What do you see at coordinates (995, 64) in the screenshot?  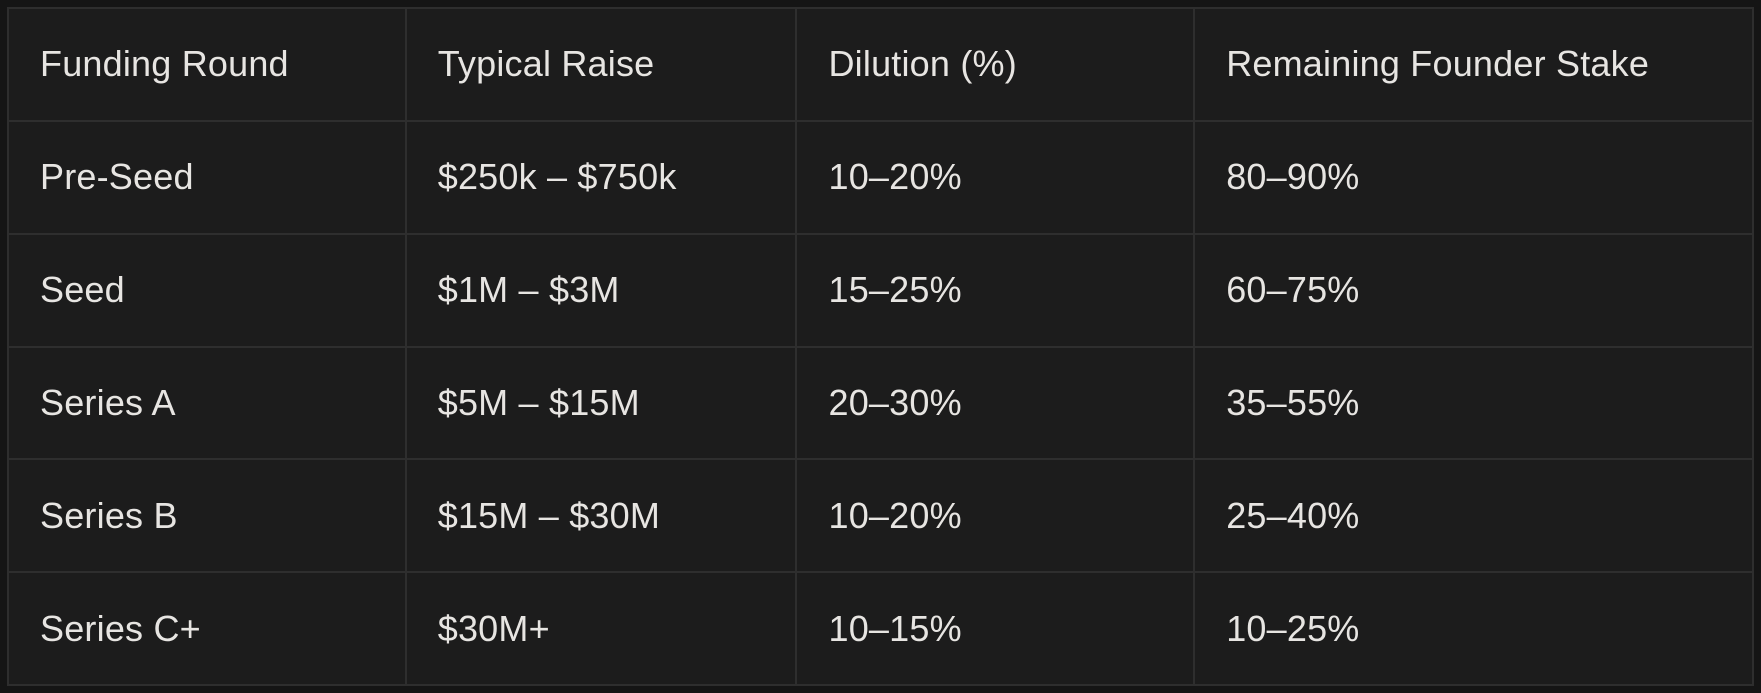 I see `column-header-dilution: Dilution (%)` at bounding box center [995, 64].